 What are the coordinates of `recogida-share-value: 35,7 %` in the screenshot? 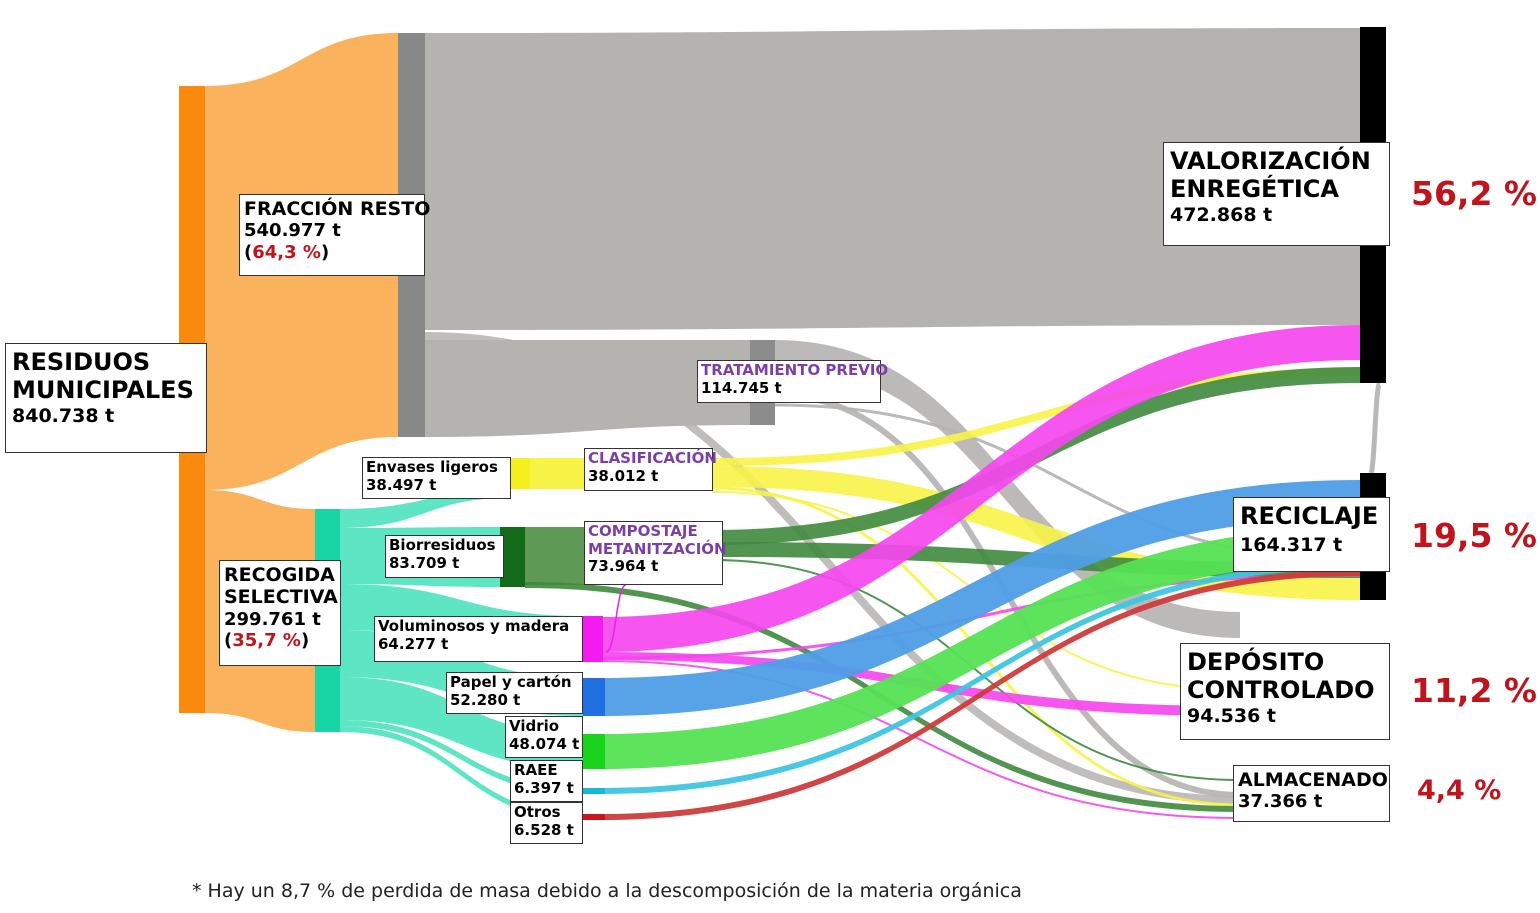 It's located at (266, 641).